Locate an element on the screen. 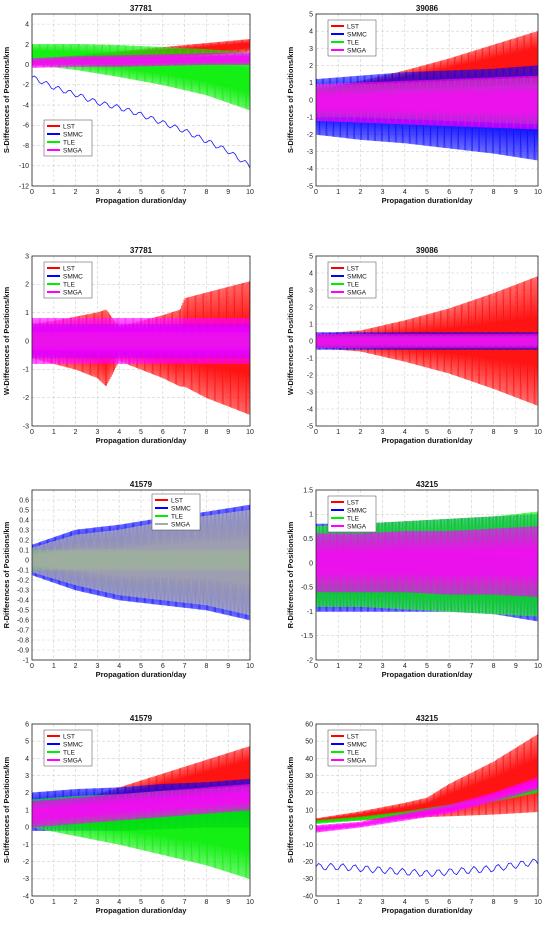 The height and width of the screenshot is (925, 550). chart-title: 39086 is located at coordinates (427, 250).